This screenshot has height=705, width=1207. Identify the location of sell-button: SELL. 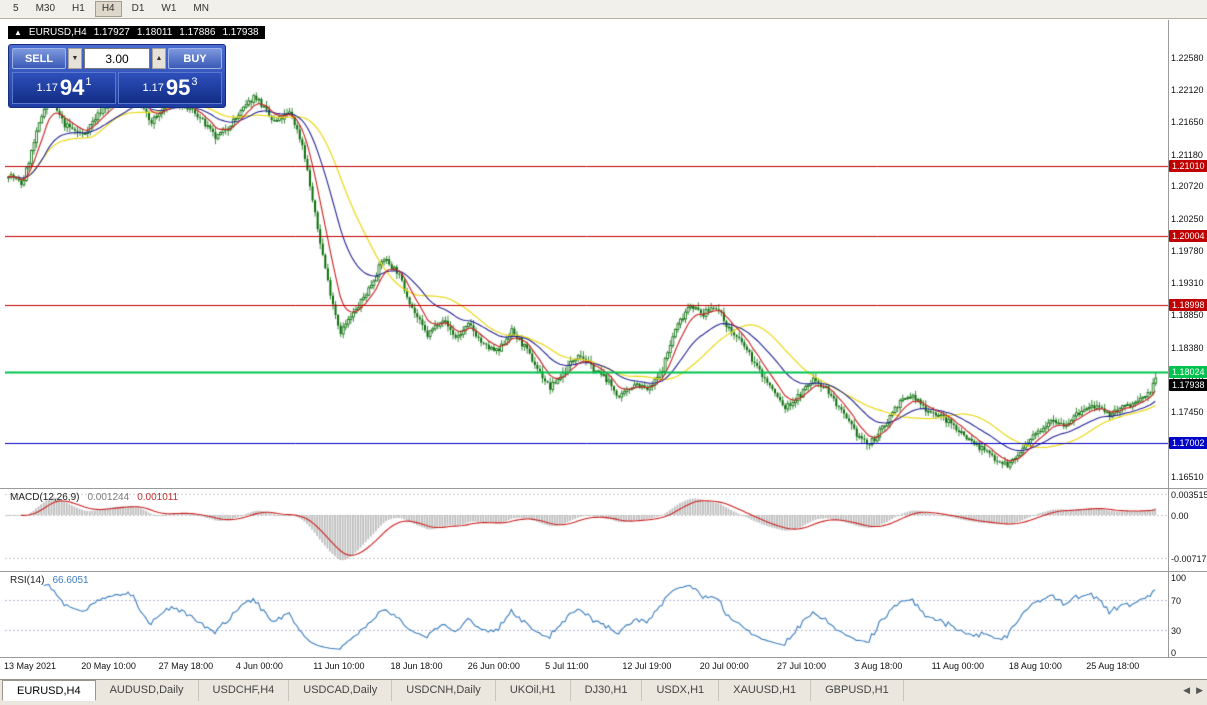
(39, 58).